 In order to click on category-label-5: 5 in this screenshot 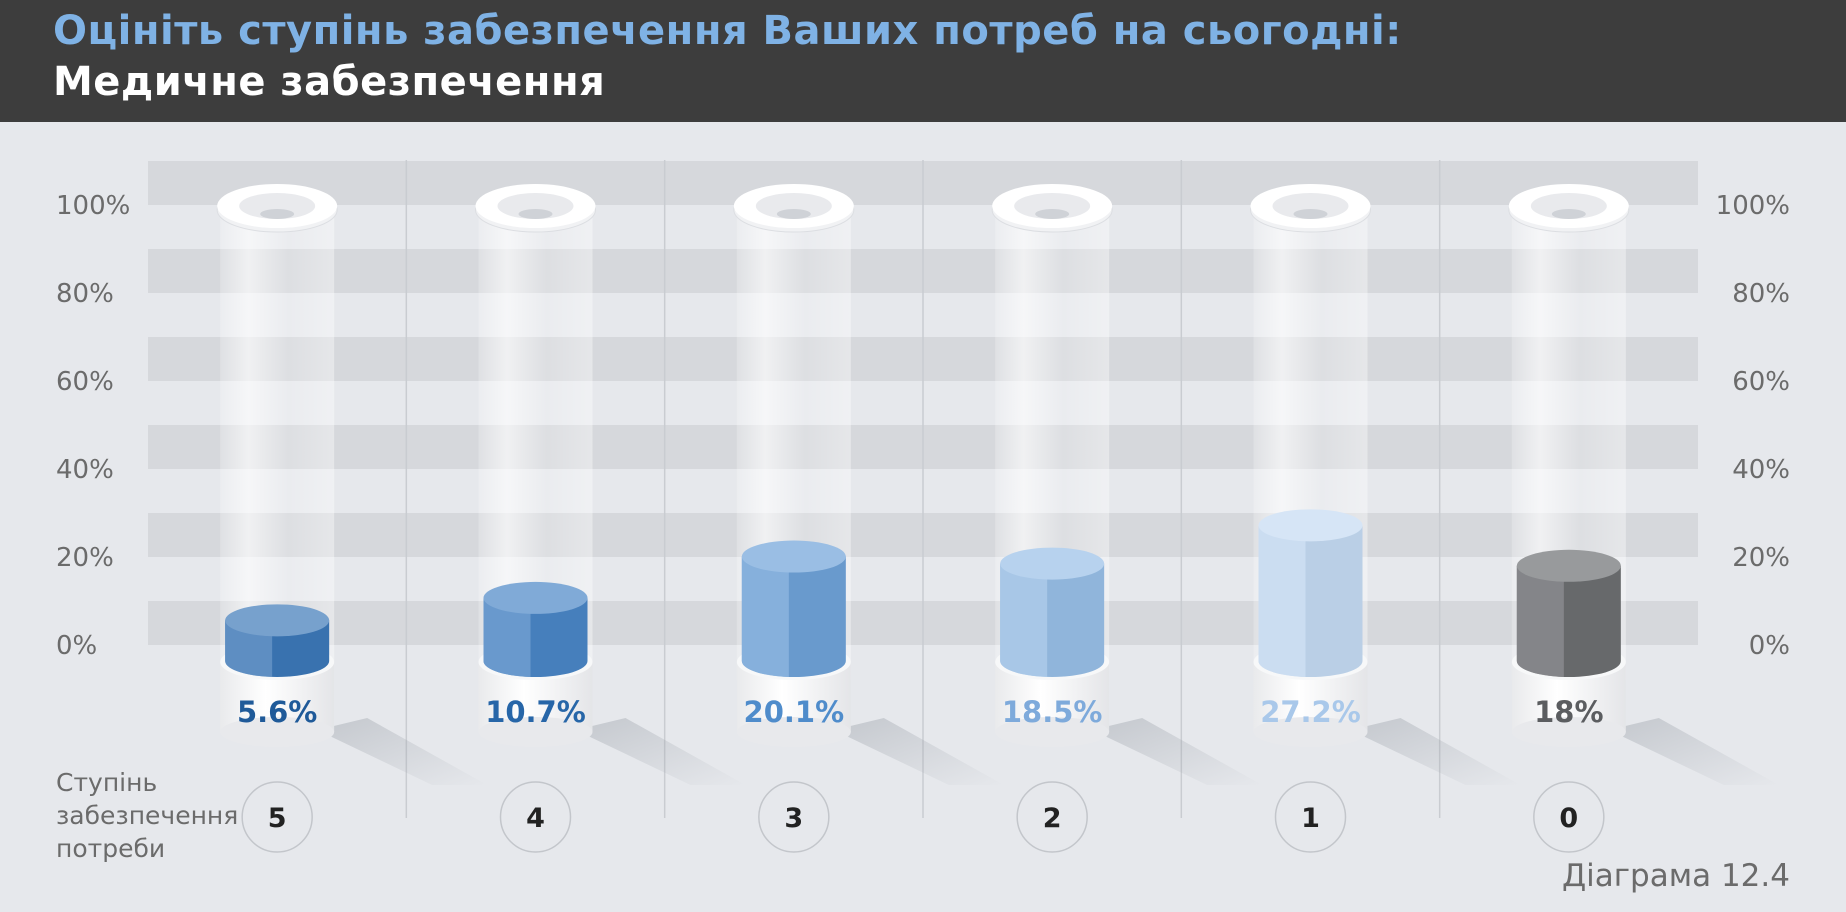, I will do `click(277, 818)`.